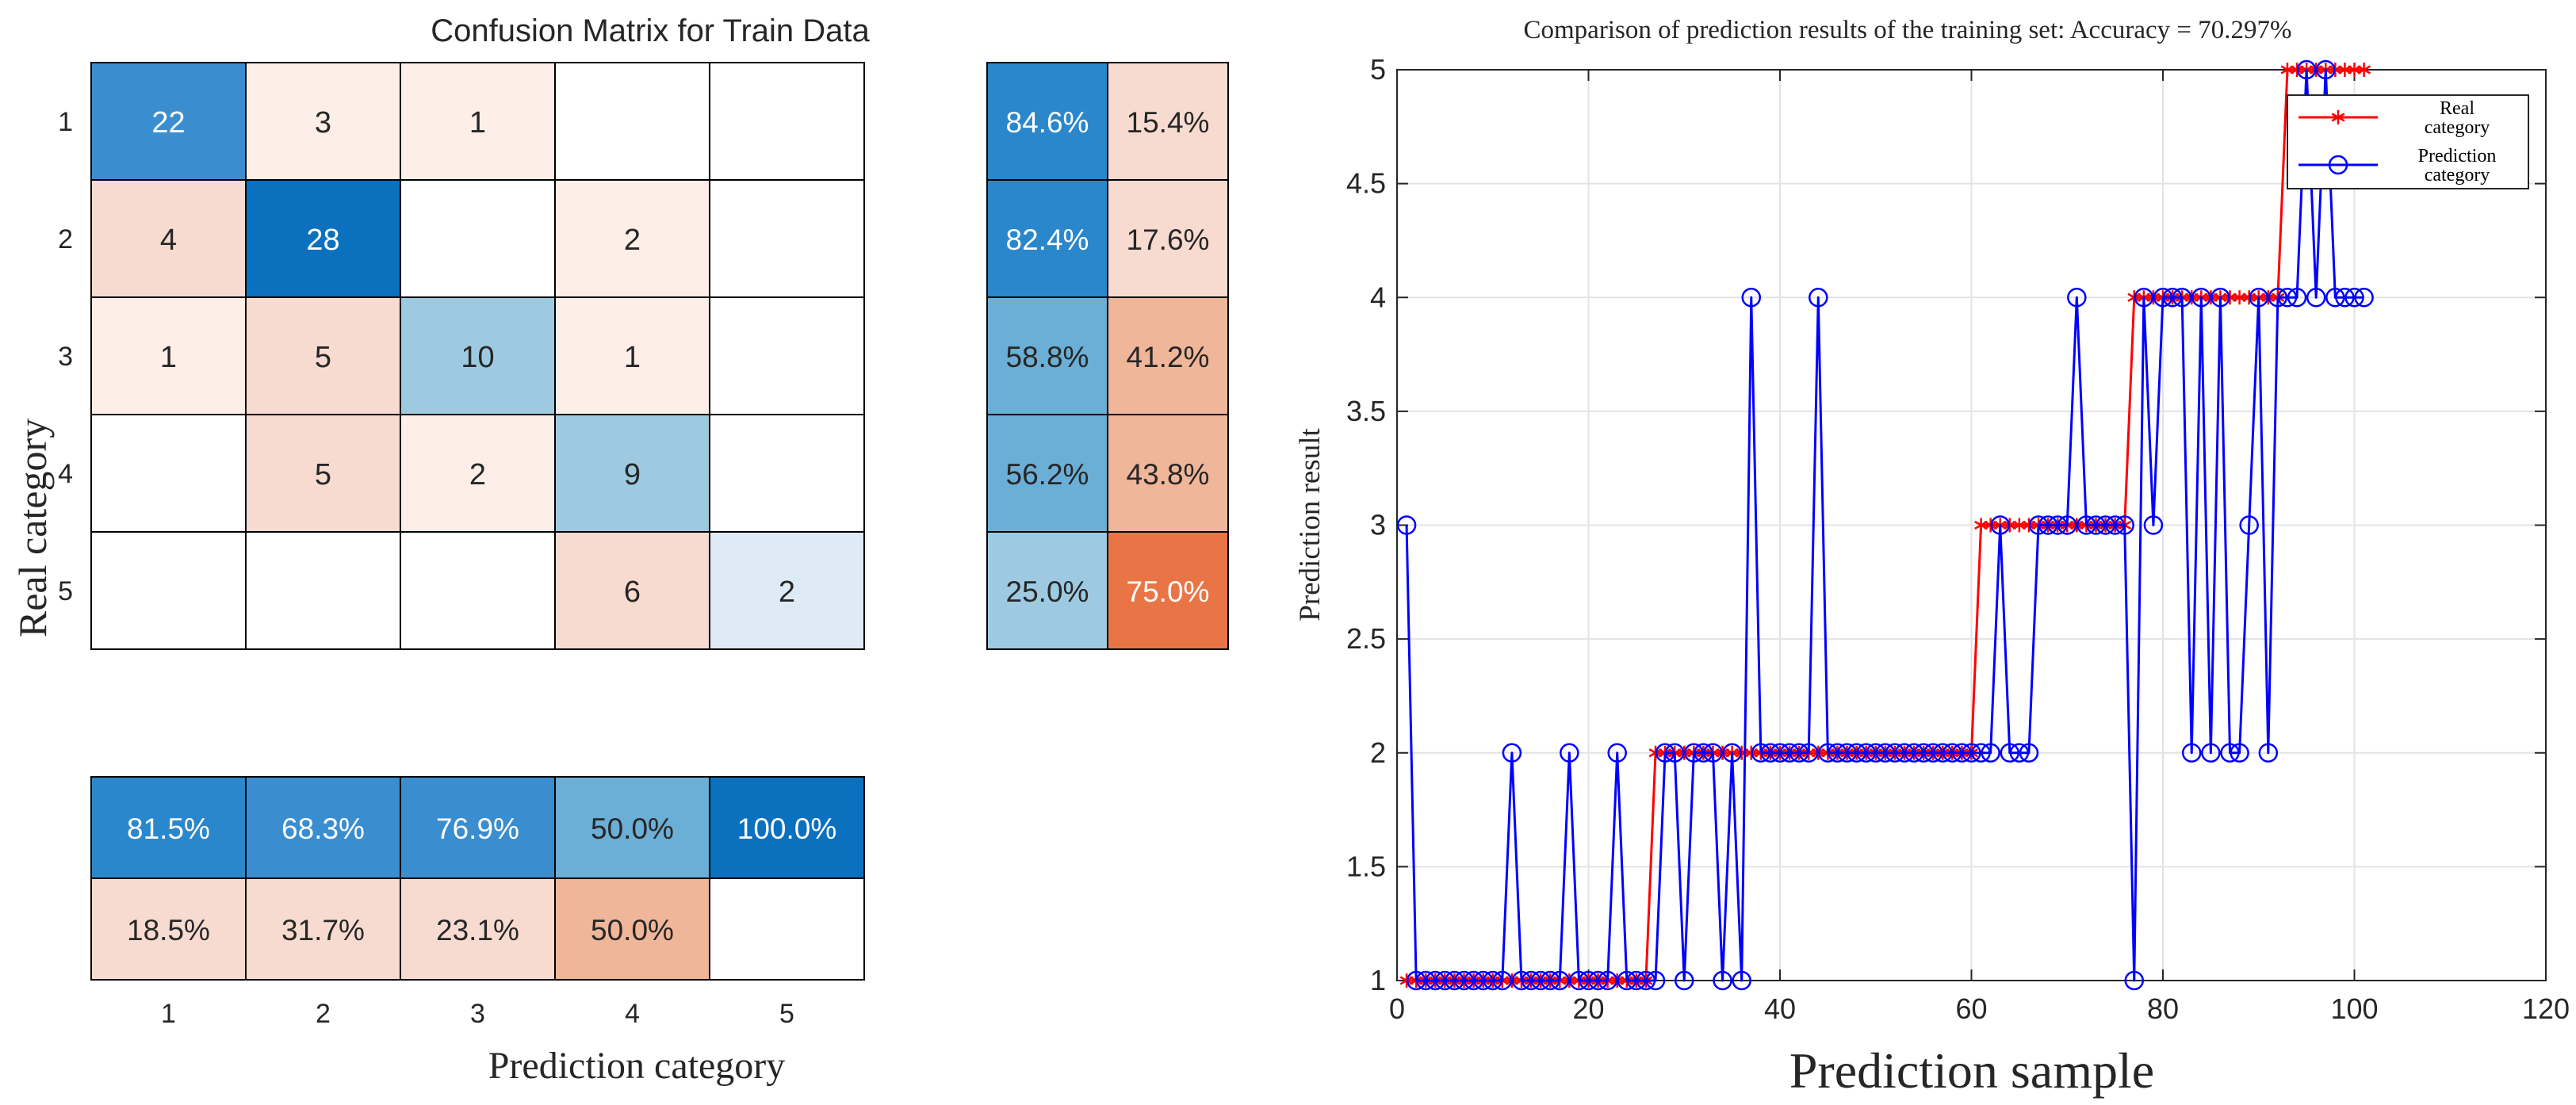 This screenshot has width=2576, height=1105. What do you see at coordinates (1588, 1009) in the screenshot?
I see `x-tick-label: 20` at bounding box center [1588, 1009].